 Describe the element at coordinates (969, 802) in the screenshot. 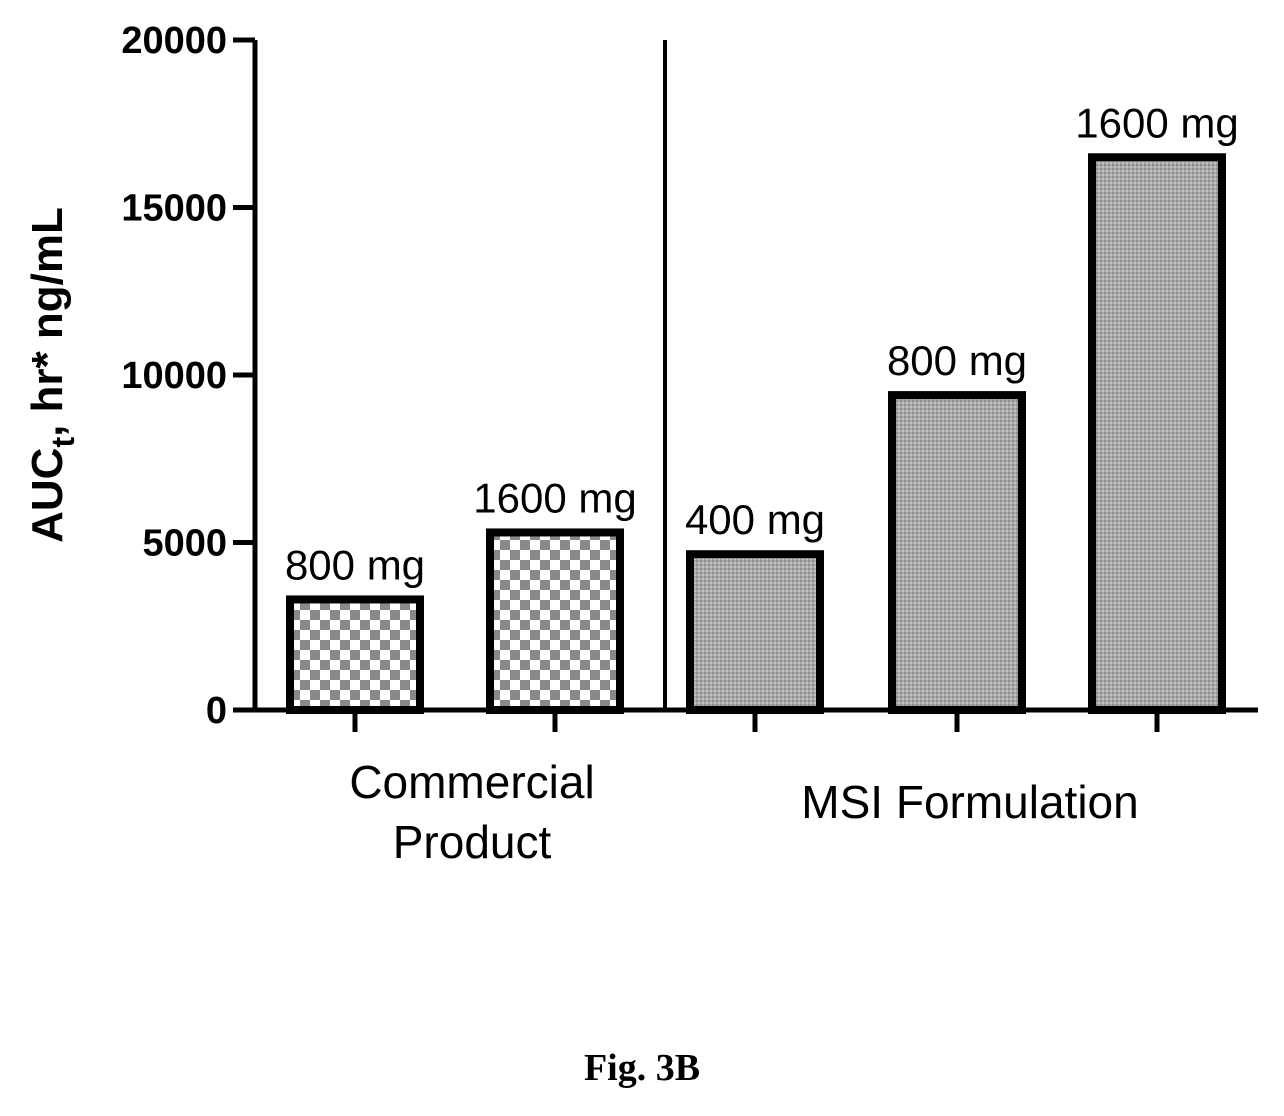

I see `group-label: MSI Formulation` at that location.